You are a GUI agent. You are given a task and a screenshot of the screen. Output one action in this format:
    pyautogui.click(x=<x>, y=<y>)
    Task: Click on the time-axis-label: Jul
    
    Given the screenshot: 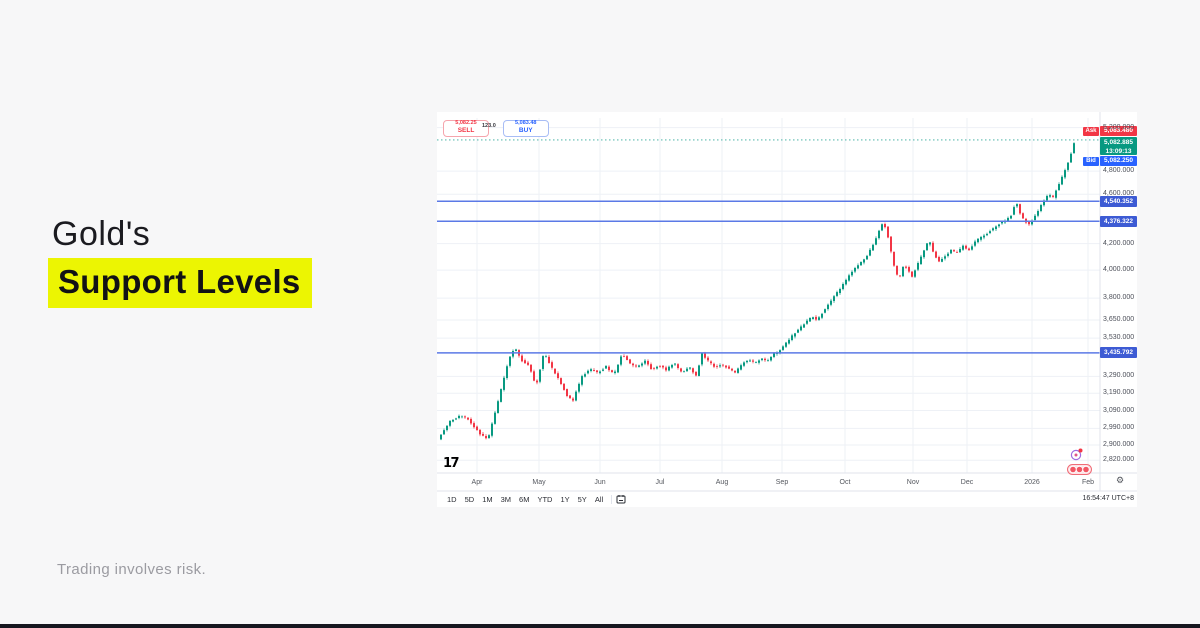 What is the action you would take?
    pyautogui.click(x=660, y=482)
    